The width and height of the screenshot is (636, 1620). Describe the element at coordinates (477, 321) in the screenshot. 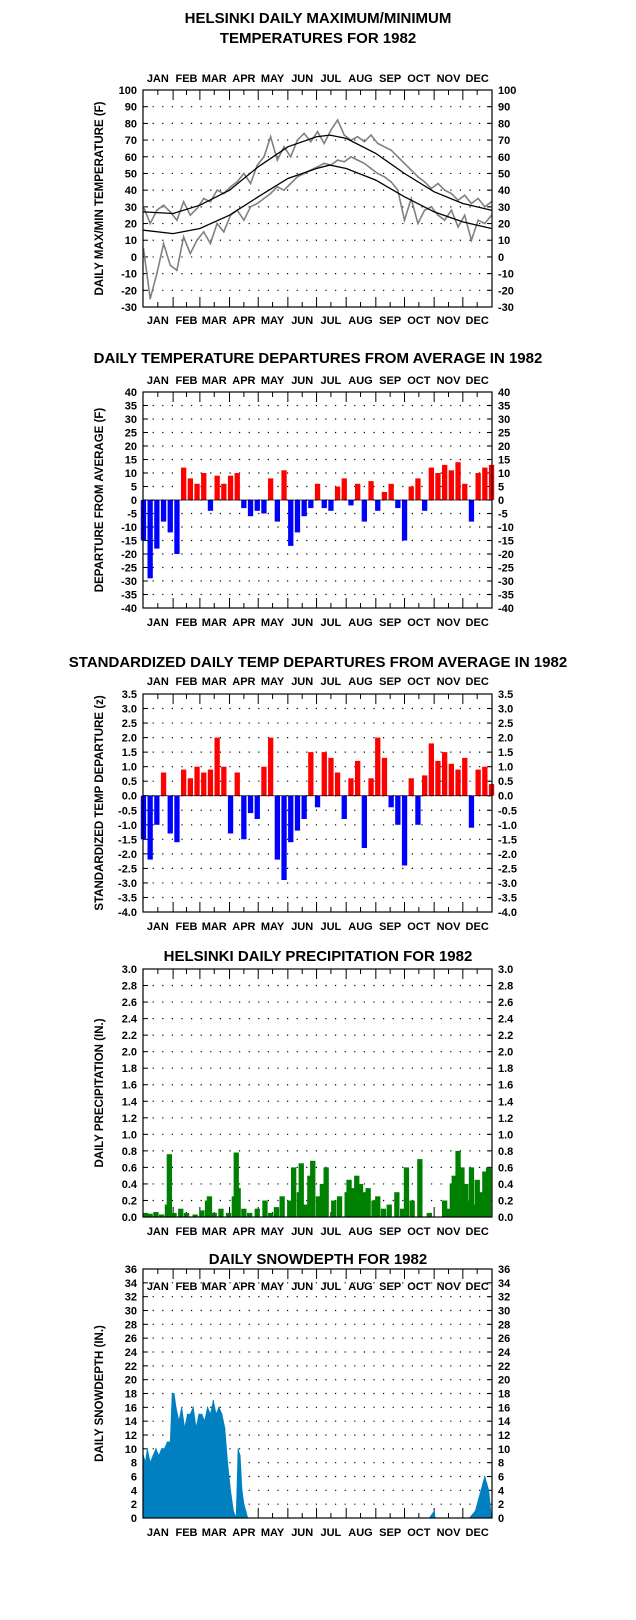

I see `month-label-bottom: DEC` at that location.